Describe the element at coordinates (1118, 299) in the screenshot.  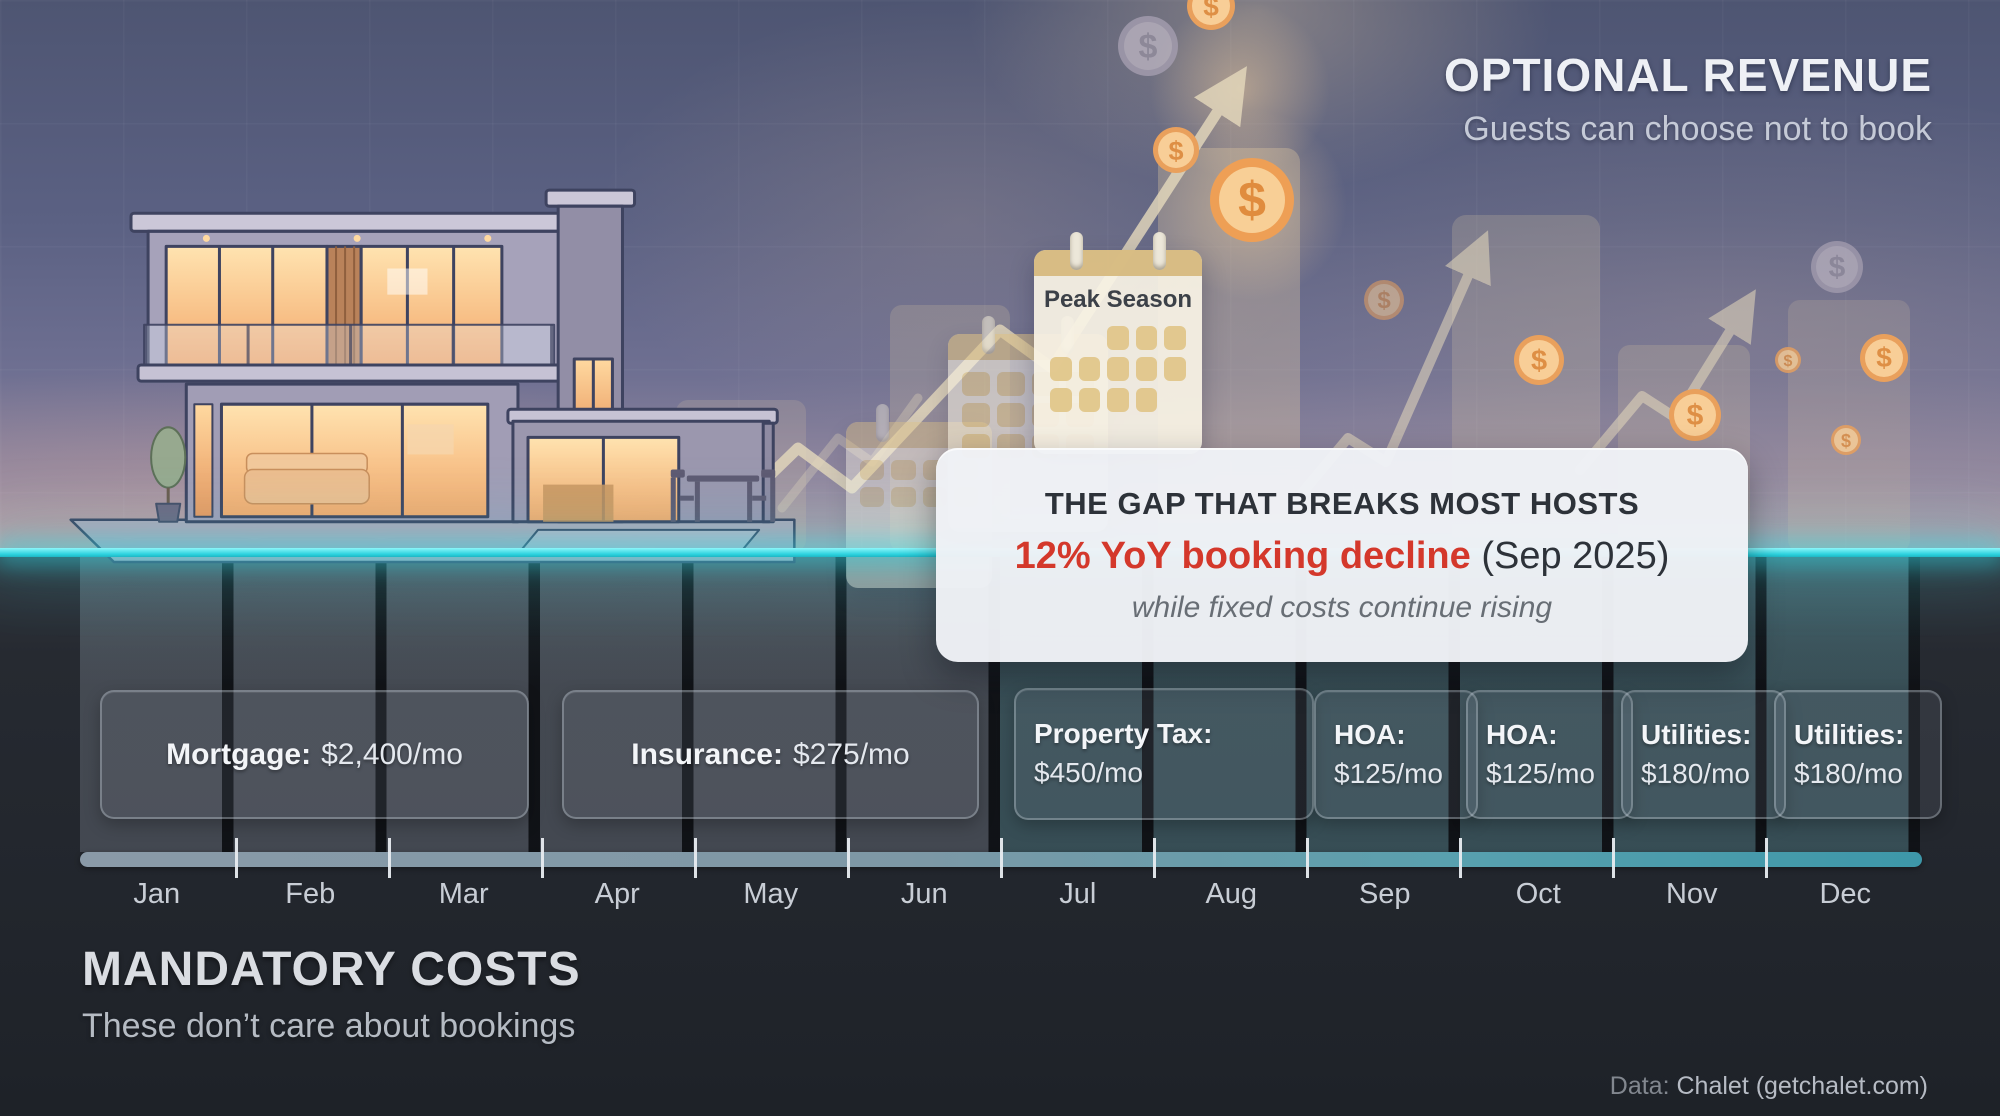
I see `peak-season-label: Peak Season` at that location.